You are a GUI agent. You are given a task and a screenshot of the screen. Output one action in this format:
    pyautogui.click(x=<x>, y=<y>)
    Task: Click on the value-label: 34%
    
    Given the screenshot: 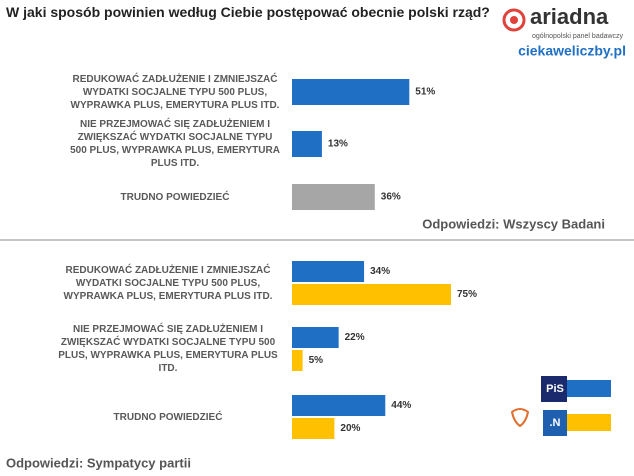 What is the action you would take?
    pyautogui.click(x=380, y=271)
    